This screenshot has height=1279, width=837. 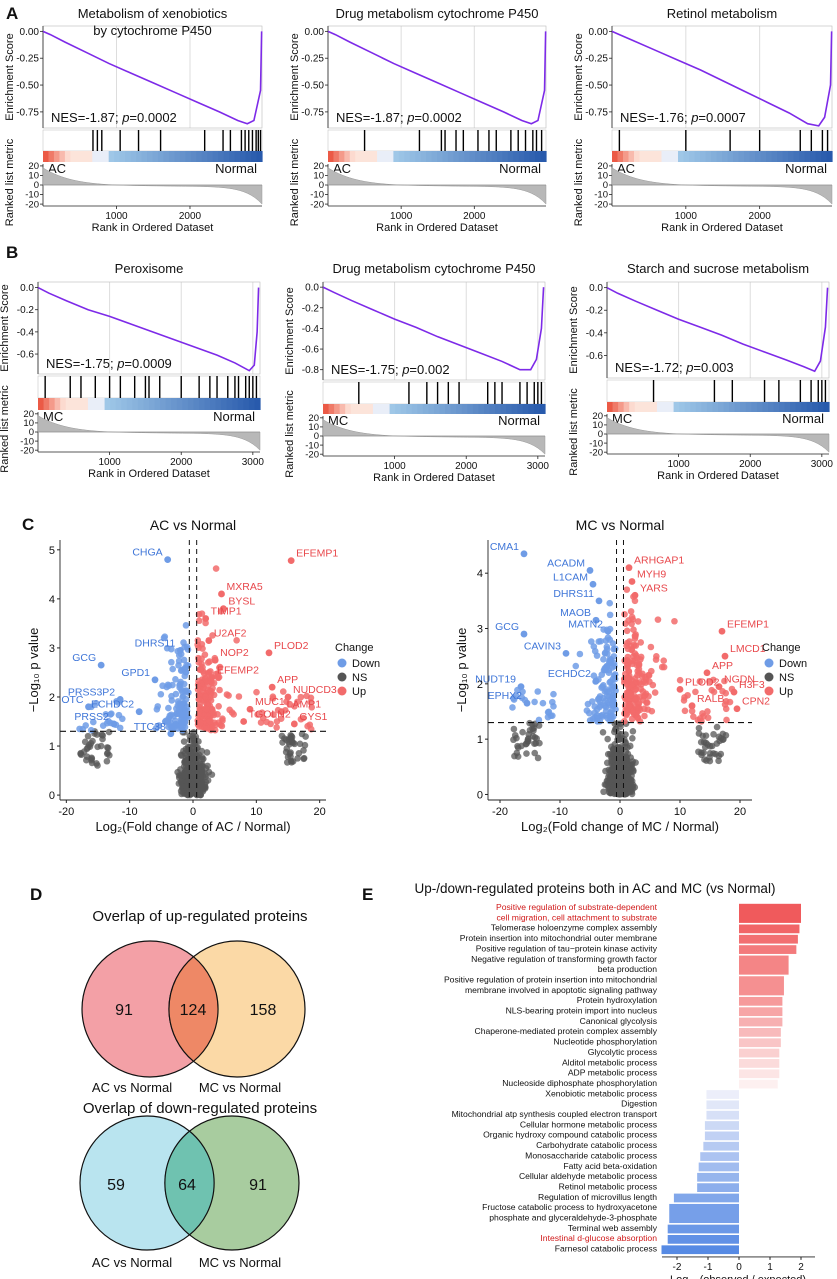 I want to click on go-term-label: Telomerase holoenzyme complex assembly, so click(x=574, y=928).